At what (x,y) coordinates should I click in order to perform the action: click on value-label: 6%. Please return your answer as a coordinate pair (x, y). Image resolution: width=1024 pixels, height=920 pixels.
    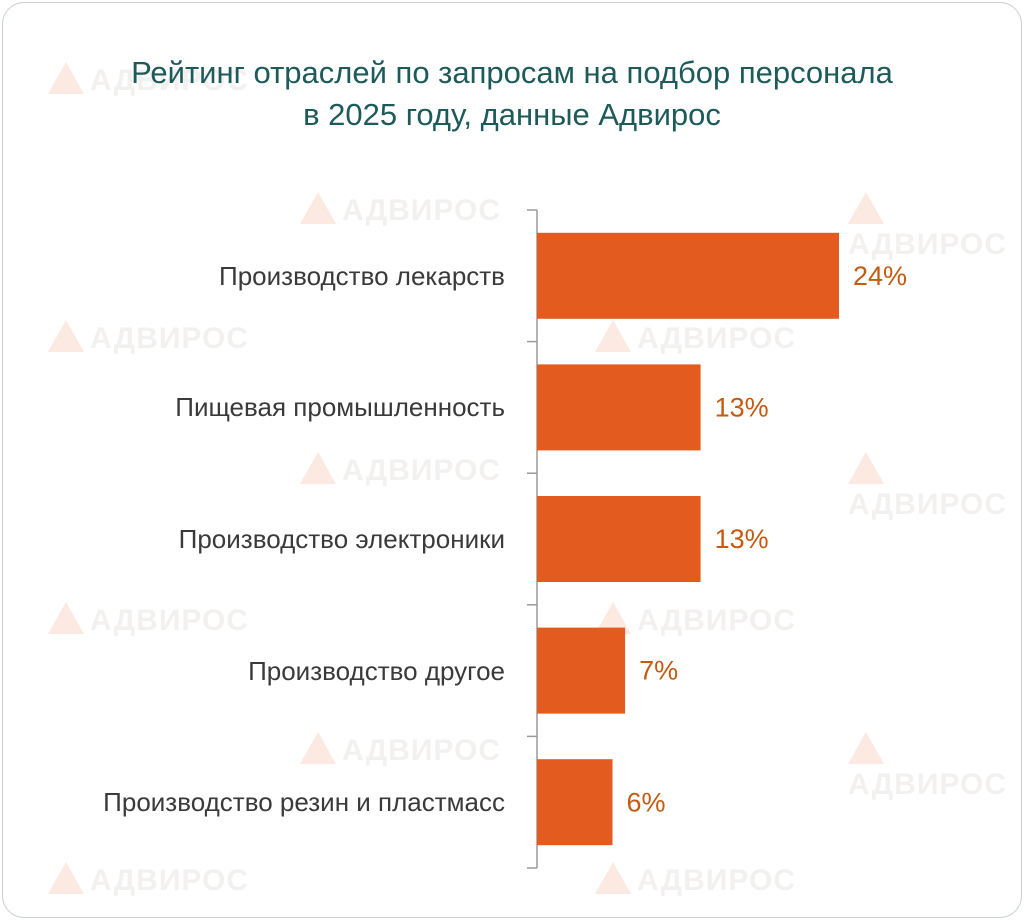
    Looking at the image, I should click on (646, 802).